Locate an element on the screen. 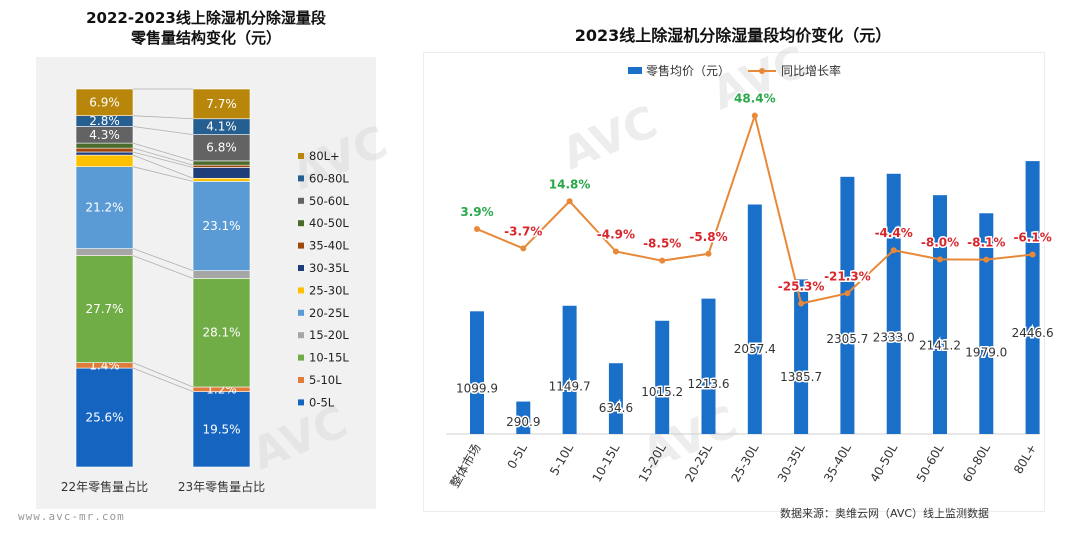 The image size is (1080, 535). stack-segment-20-25L-2022 is located at coordinates (104, 207).